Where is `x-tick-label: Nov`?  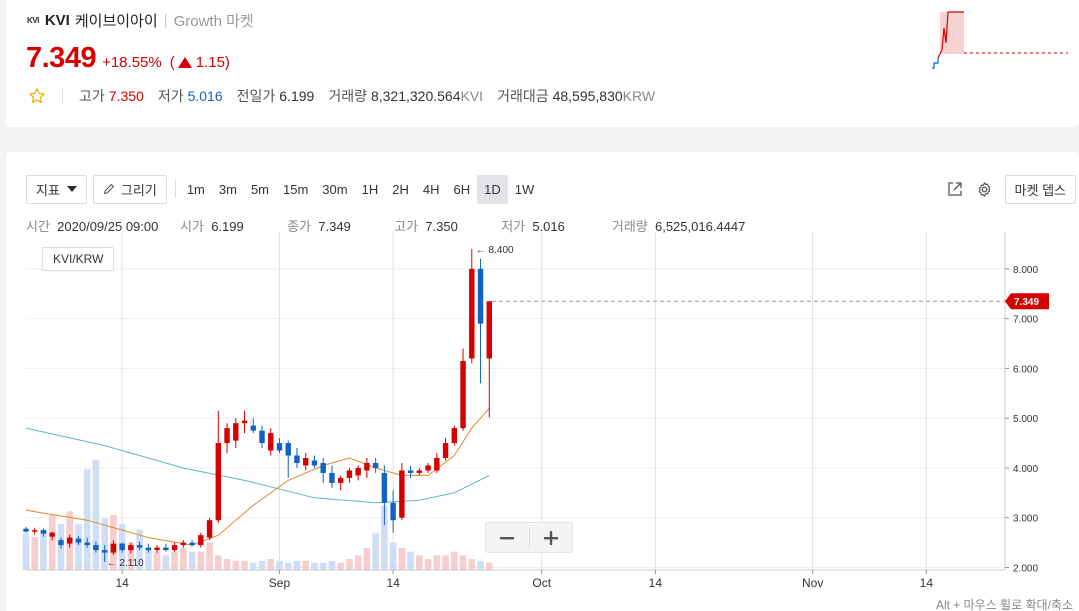 x-tick-label: Nov is located at coordinates (812, 583).